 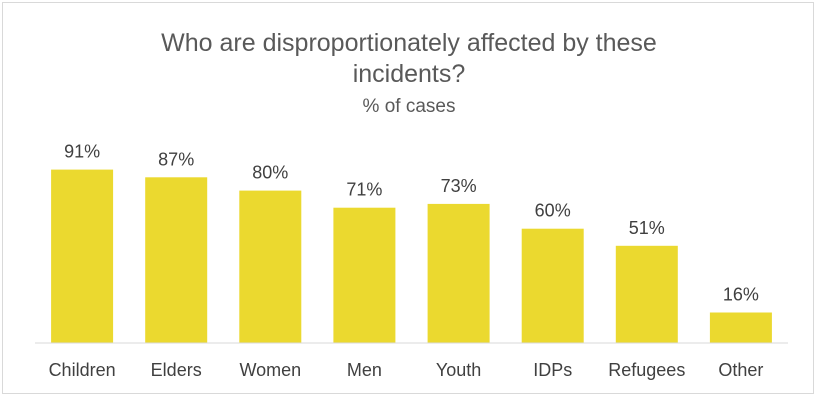 What do you see at coordinates (270, 173) in the screenshot?
I see `value-label-women: 80%` at bounding box center [270, 173].